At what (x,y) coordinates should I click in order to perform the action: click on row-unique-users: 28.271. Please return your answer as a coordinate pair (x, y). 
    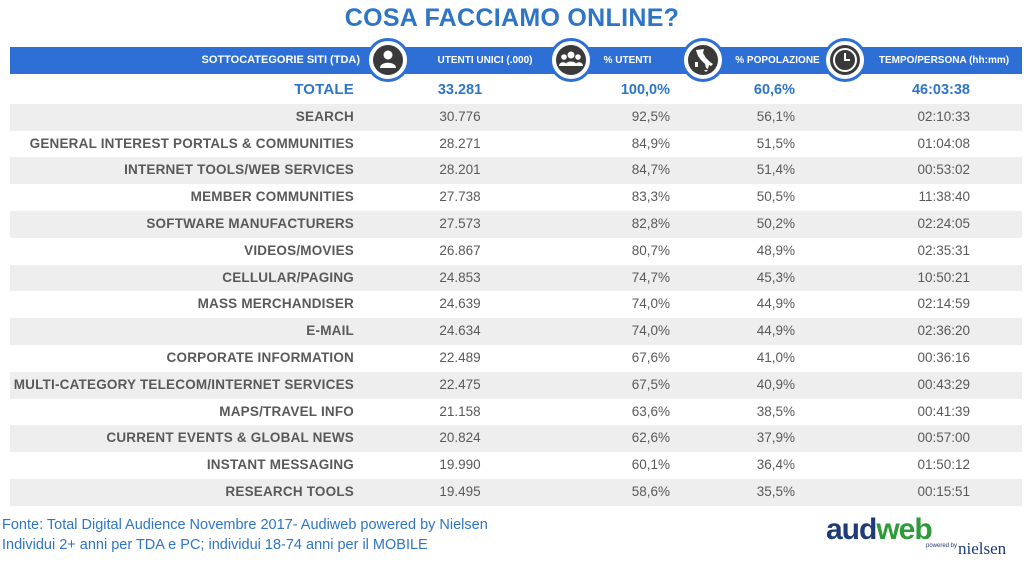
    Looking at the image, I should click on (460, 143).